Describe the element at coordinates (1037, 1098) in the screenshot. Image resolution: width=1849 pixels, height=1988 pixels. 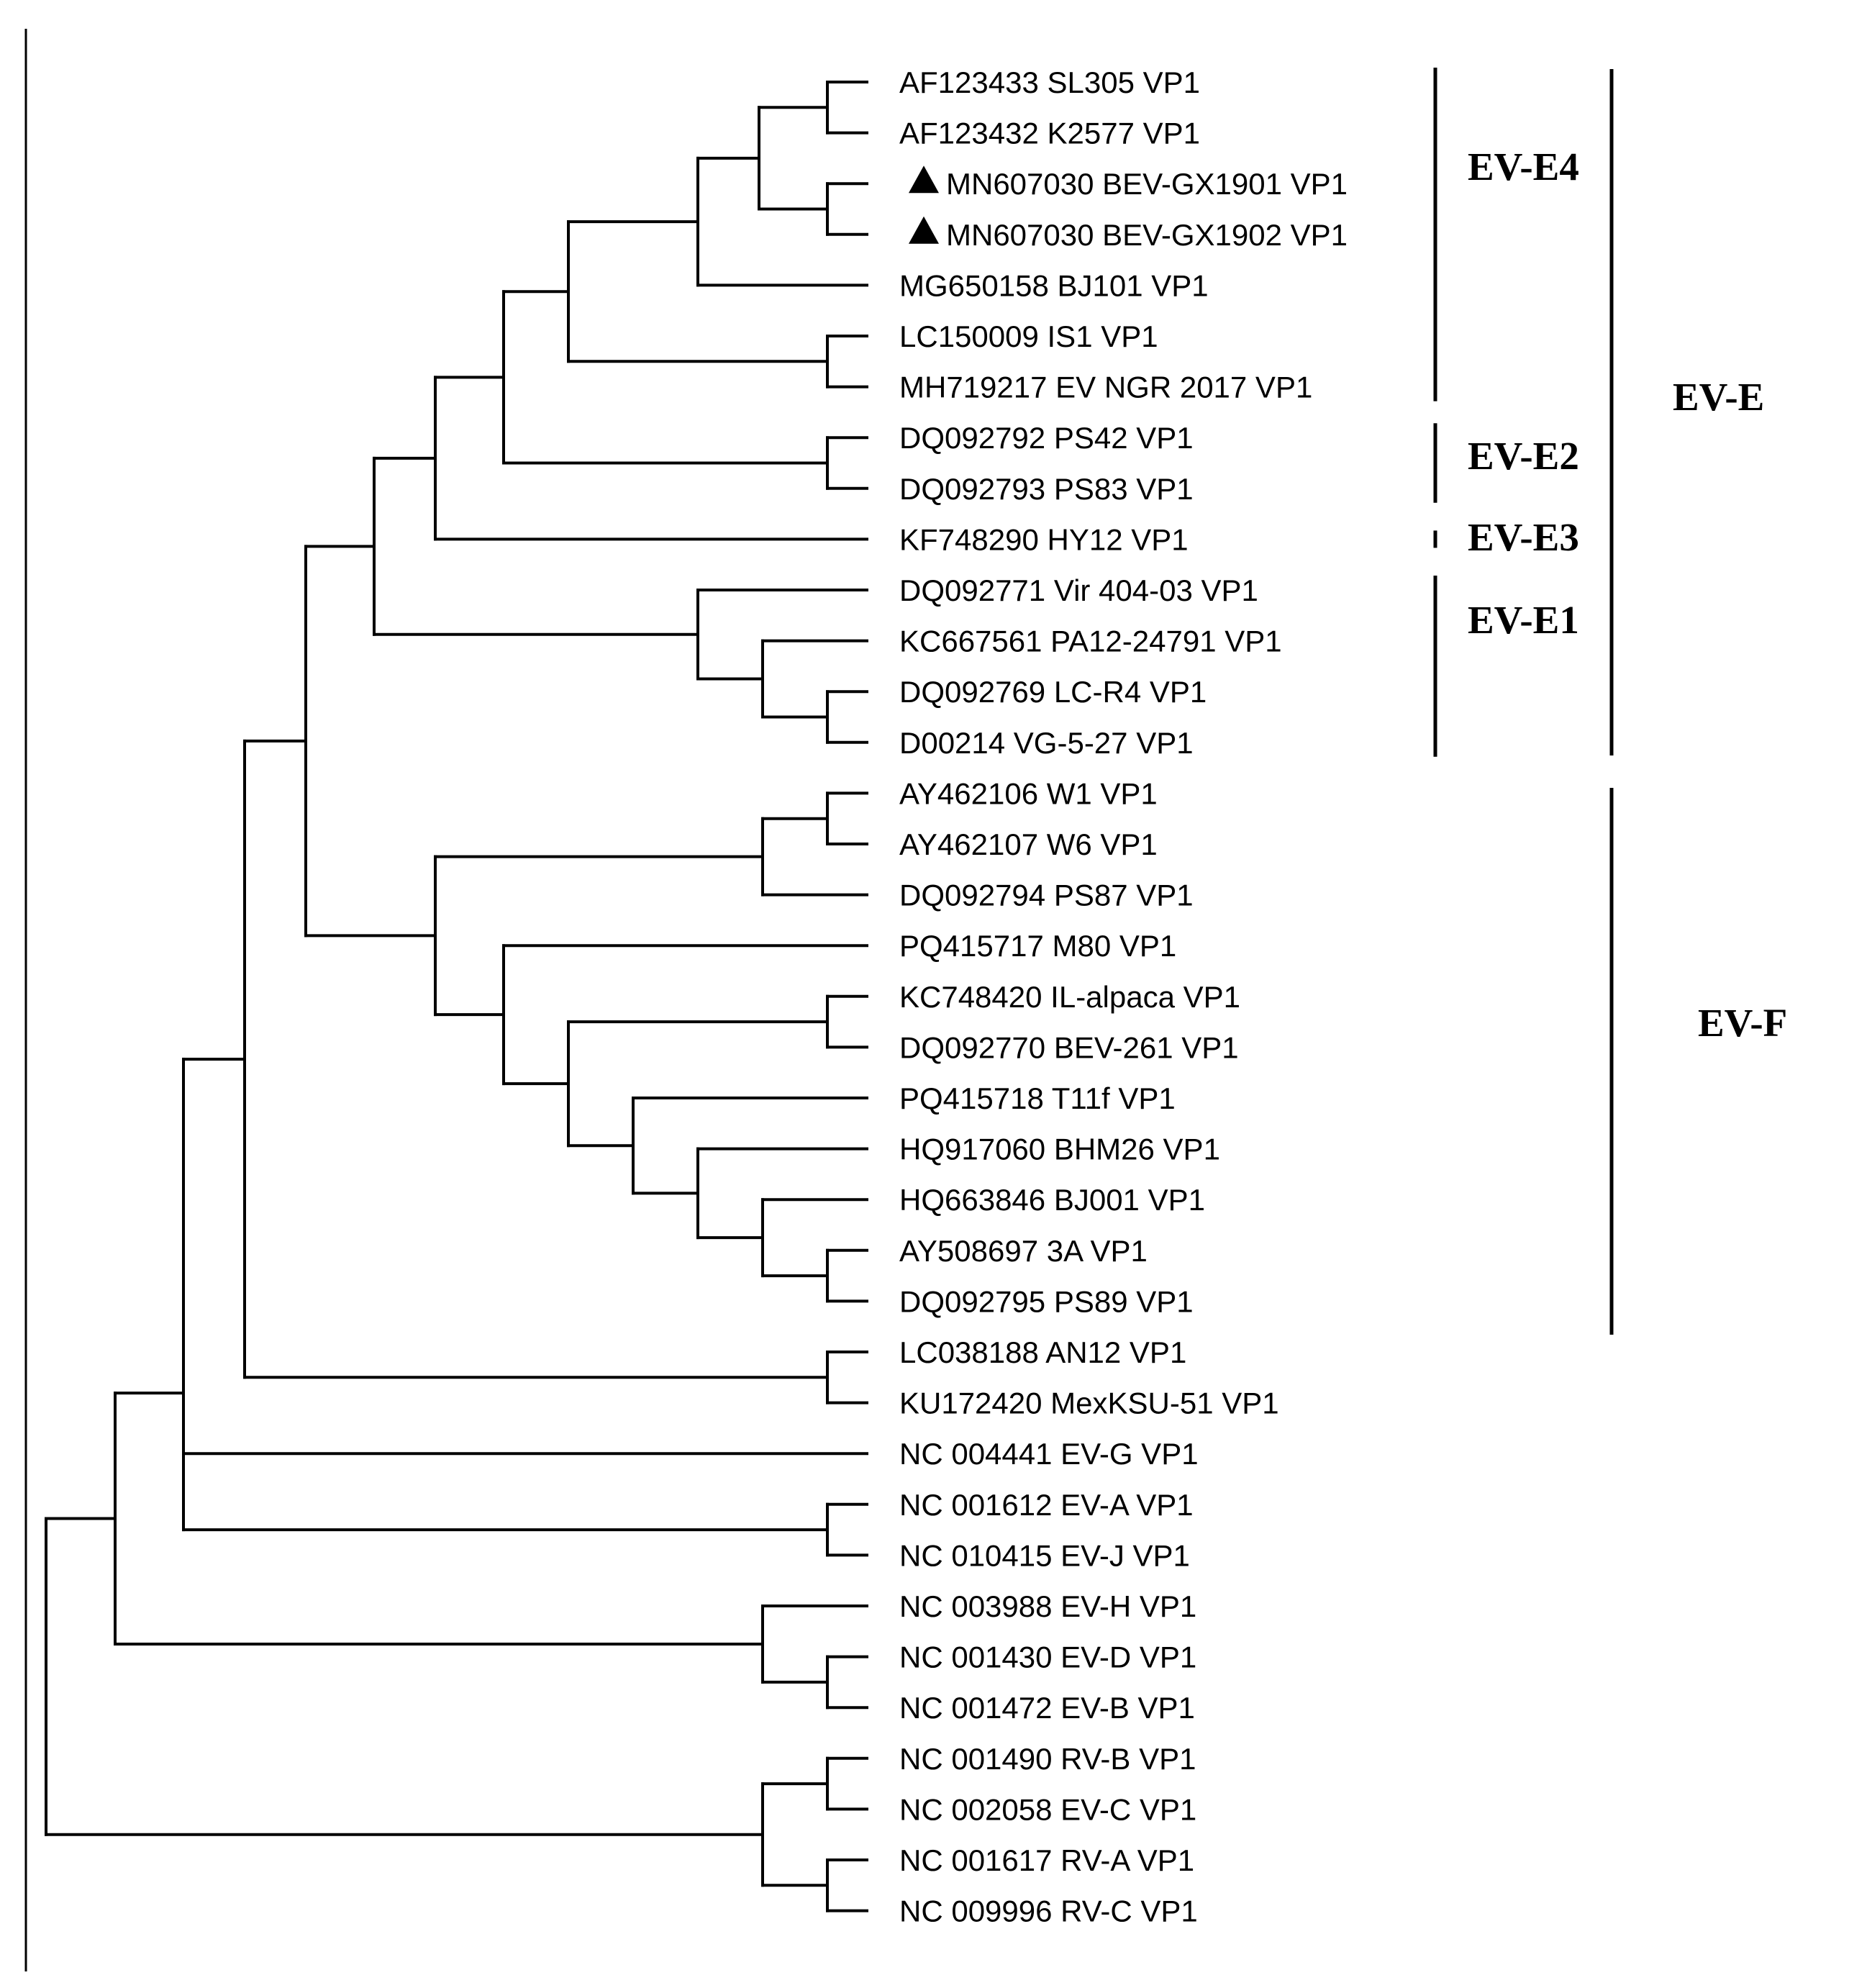
I see `leaf-label: PQ415718 T11f VP1` at that location.